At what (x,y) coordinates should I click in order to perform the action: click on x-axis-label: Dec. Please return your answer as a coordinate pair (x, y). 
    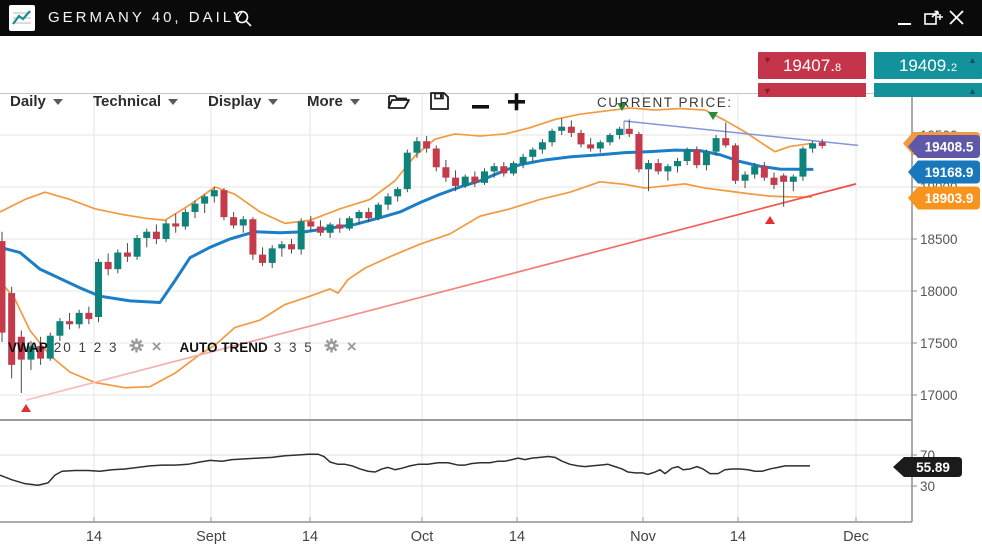
    Looking at the image, I should click on (856, 537).